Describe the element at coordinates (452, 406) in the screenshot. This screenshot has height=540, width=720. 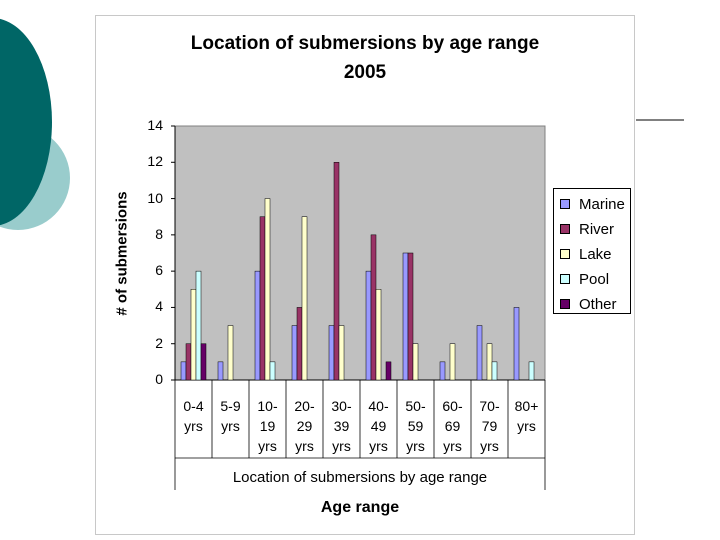
I see `x-category-label-line: 60-` at that location.